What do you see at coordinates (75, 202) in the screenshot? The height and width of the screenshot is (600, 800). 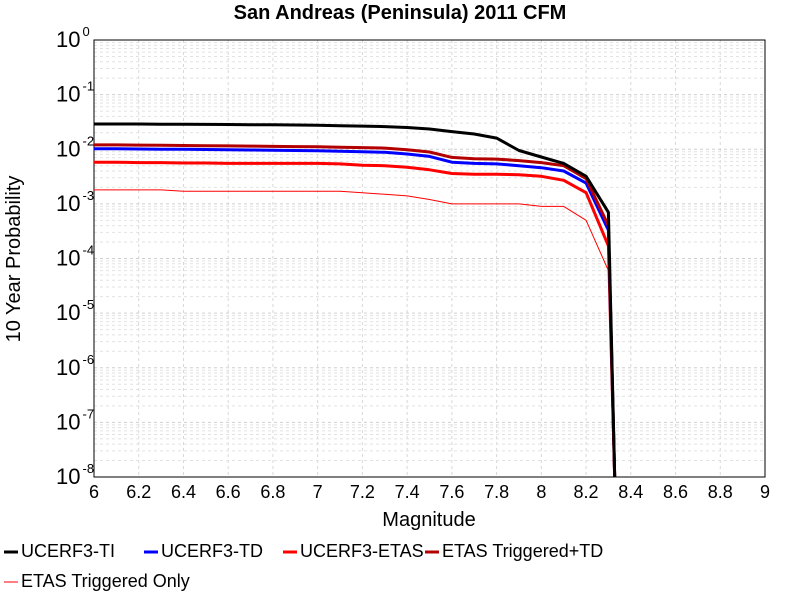 I see `y-tick-label: 10 -3` at bounding box center [75, 202].